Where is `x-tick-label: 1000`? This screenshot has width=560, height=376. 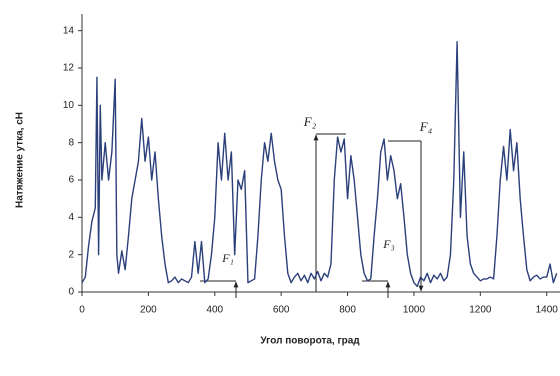
x-tick-label: 1000 is located at coordinates (414, 310).